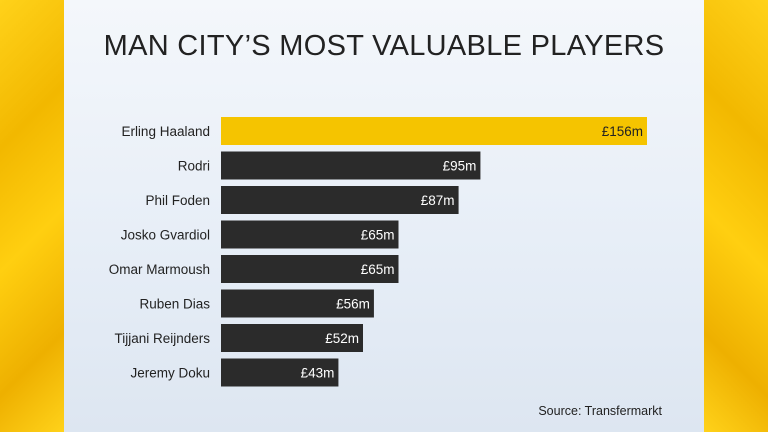 The width and height of the screenshot is (768, 432). Describe the element at coordinates (32, 216) in the screenshot. I see `left-yellow-border` at that location.